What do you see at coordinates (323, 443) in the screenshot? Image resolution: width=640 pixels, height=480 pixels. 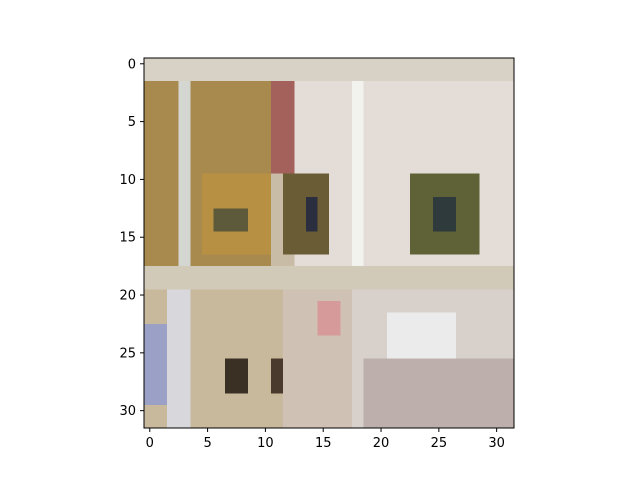 I see `x-tick-label: 15` at bounding box center [323, 443].